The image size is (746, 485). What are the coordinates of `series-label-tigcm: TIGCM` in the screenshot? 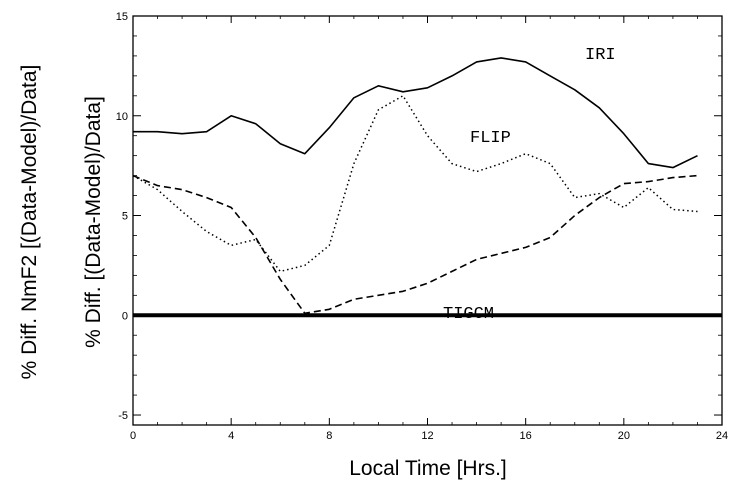 It's located at (468, 314).